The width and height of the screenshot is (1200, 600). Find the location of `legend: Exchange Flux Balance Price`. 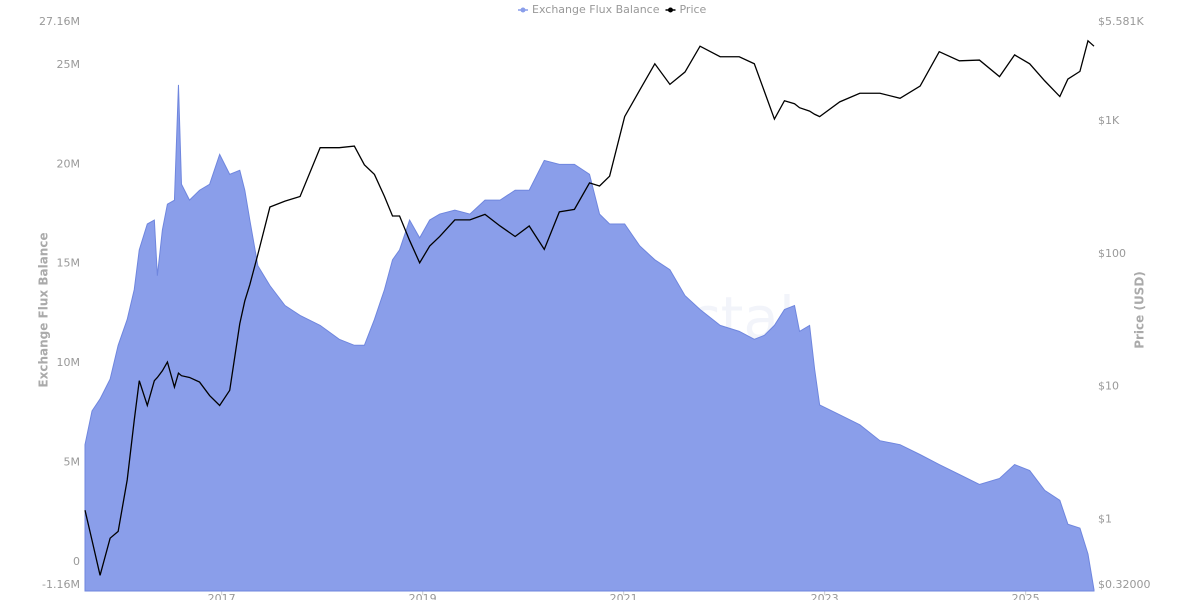

legend: Exchange Flux Balance Price is located at coordinates (612, 9).